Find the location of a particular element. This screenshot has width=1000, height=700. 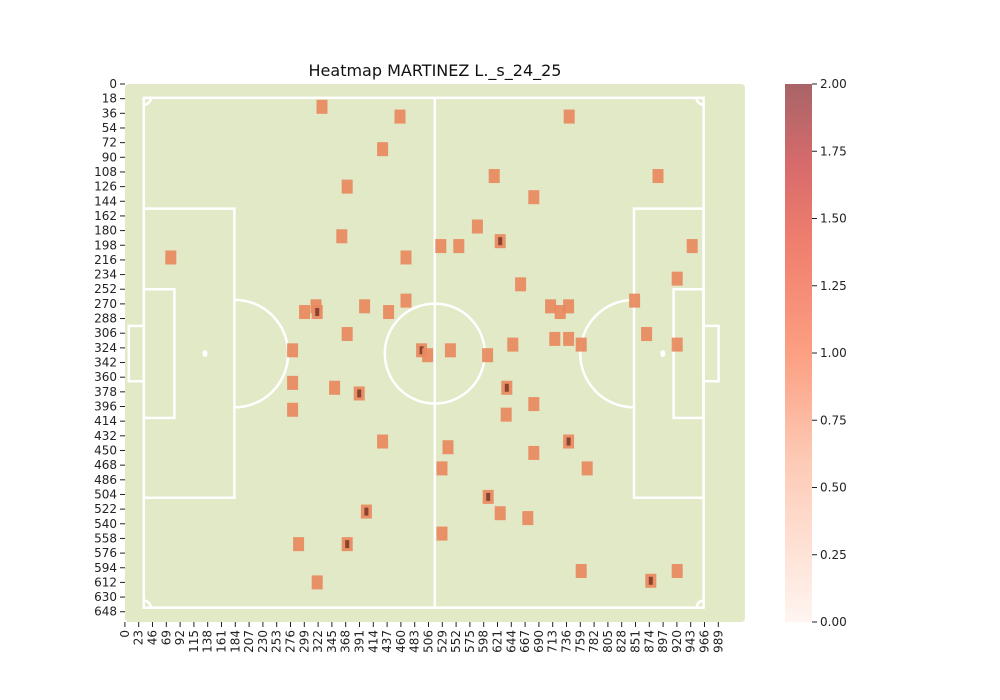

x-tick-label: 299 is located at coordinates (304, 641).